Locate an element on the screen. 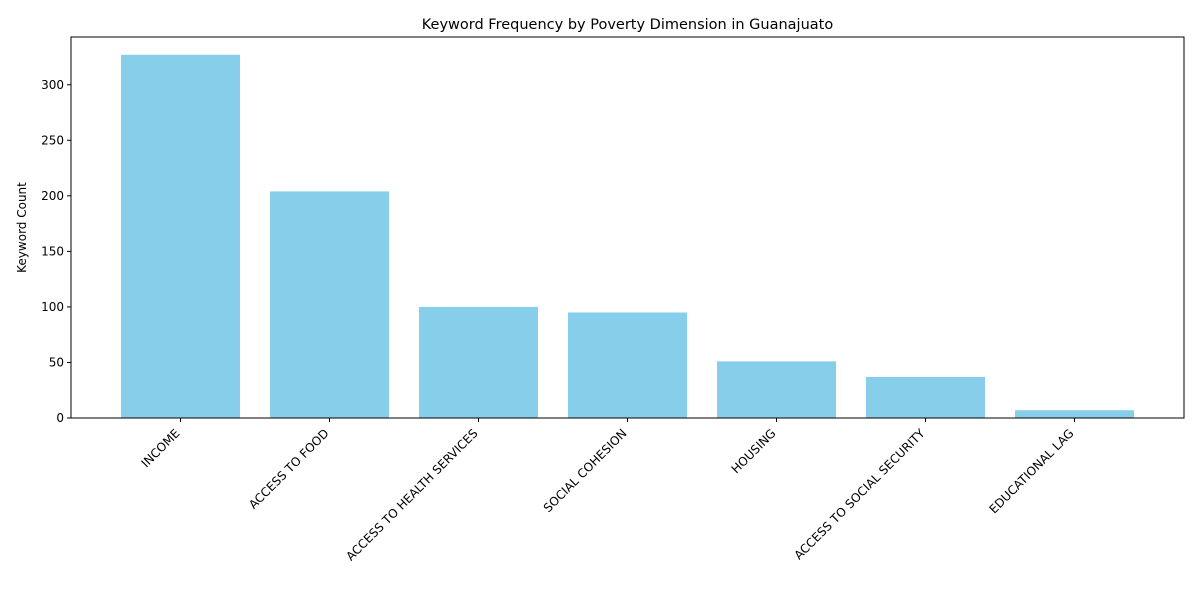  y-axis: 0 50 100 150 200 250 300 is located at coordinates (56, 251).